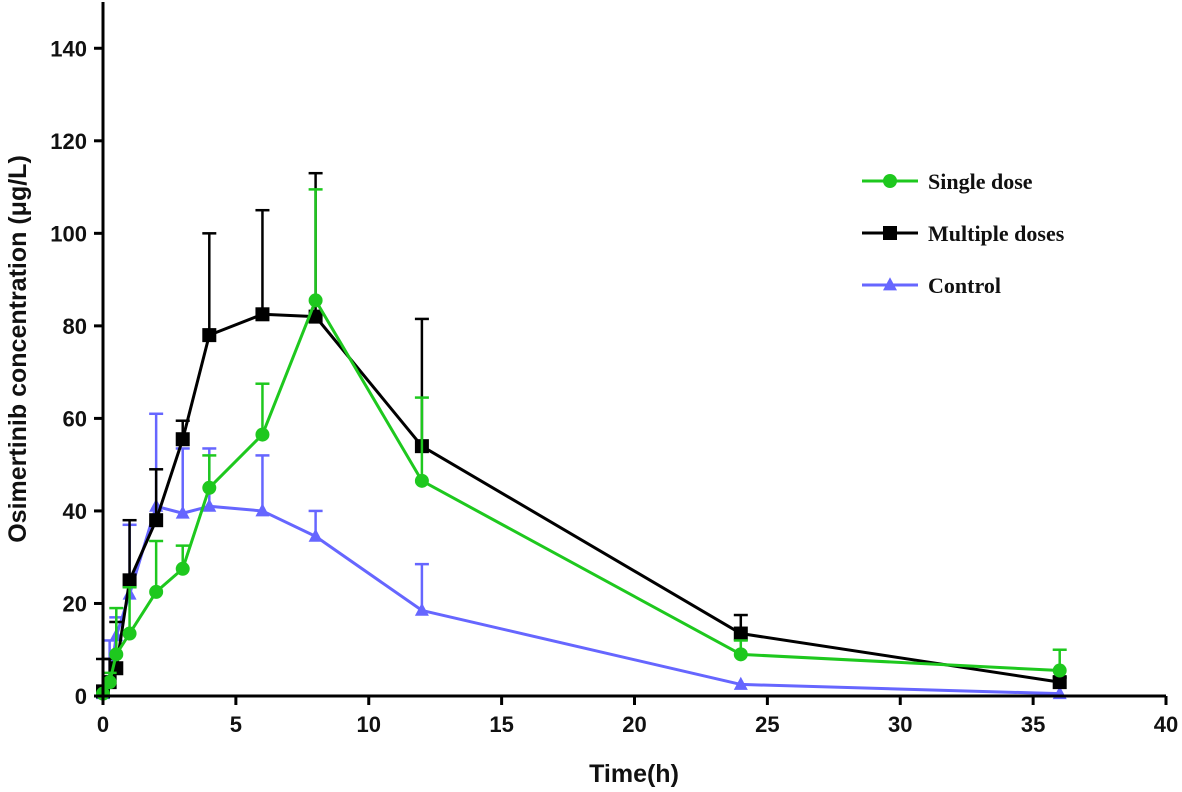  I want to click on x-tick-label-0: 0, so click(103, 724).